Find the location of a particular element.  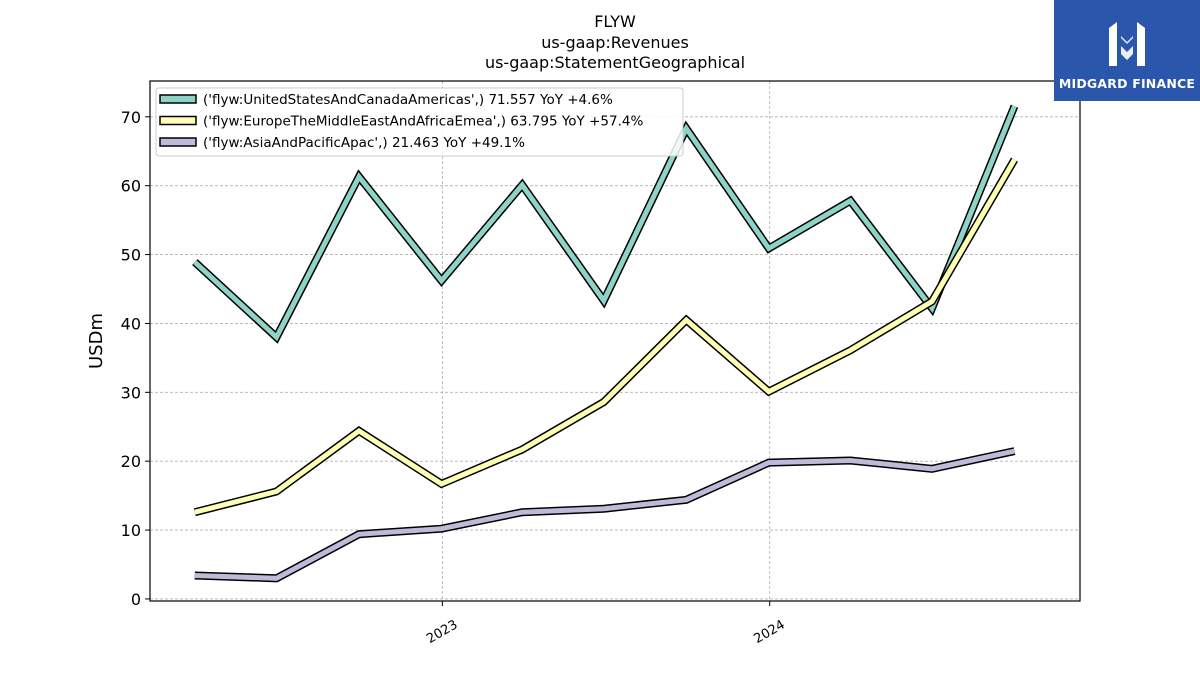

y-tick-label: 10 is located at coordinates (131, 530).